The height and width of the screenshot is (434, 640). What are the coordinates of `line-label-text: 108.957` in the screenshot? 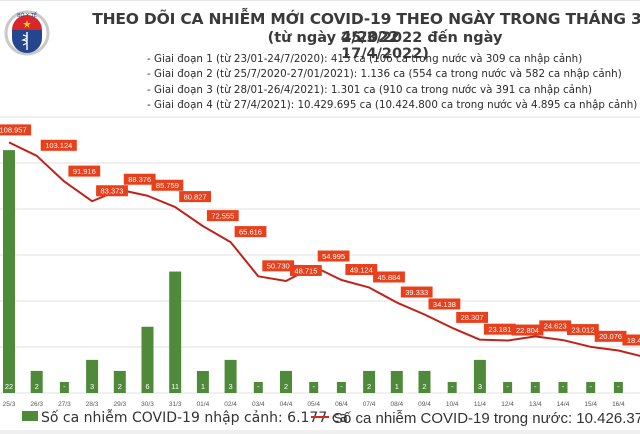 It's located at (13, 130).